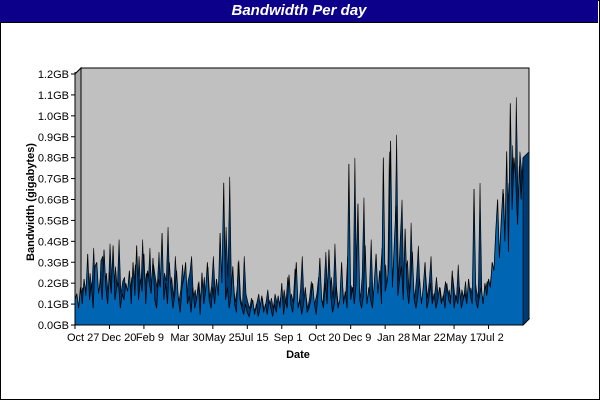 This screenshot has width=600, height=400. Describe the element at coordinates (31, 202) in the screenshot. I see `y-axis-title: Bandwidth (gigabytes)` at that location.